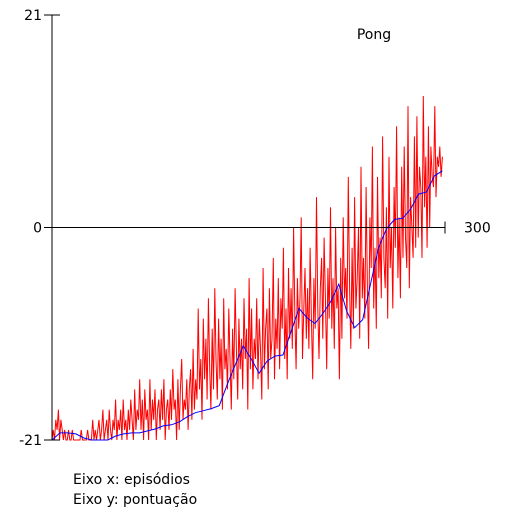 The height and width of the screenshot is (512, 512). What do you see at coordinates (374, 35) in the screenshot?
I see `chart-title: Pong` at bounding box center [374, 35].